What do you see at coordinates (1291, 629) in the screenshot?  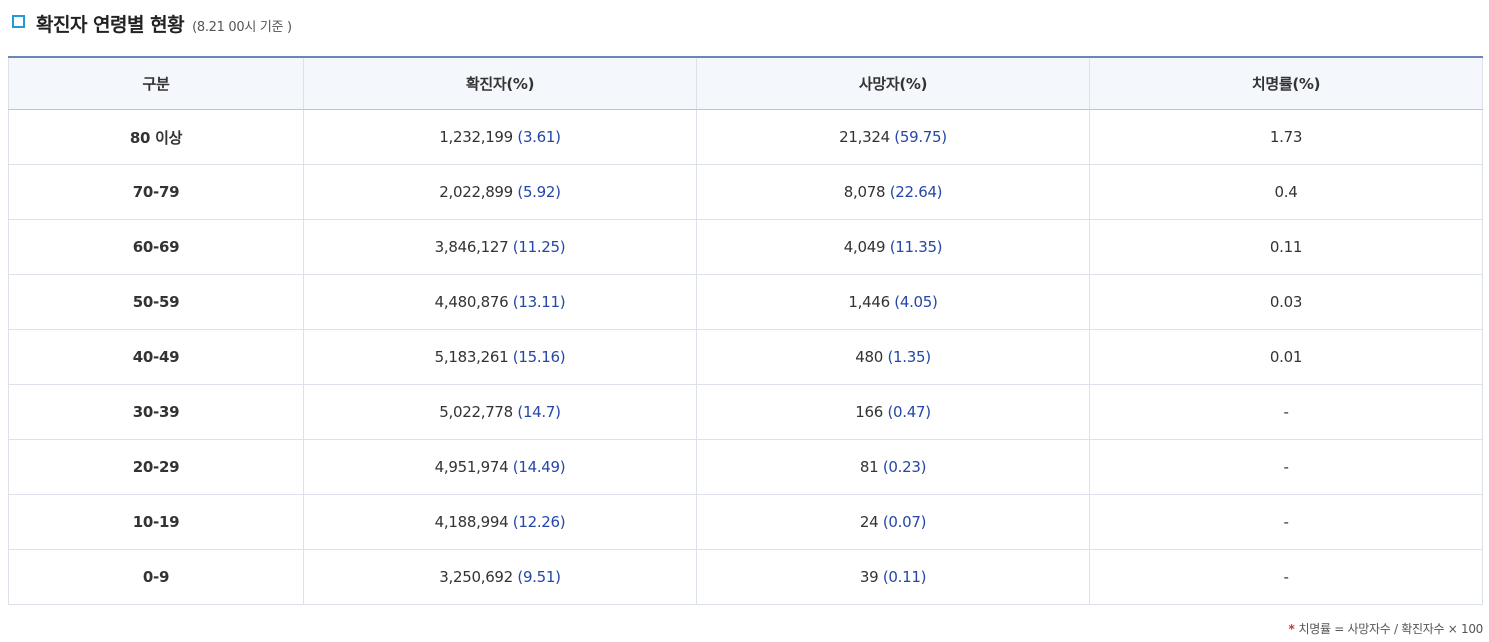 I see `footnote-marker: *` at bounding box center [1291, 629].